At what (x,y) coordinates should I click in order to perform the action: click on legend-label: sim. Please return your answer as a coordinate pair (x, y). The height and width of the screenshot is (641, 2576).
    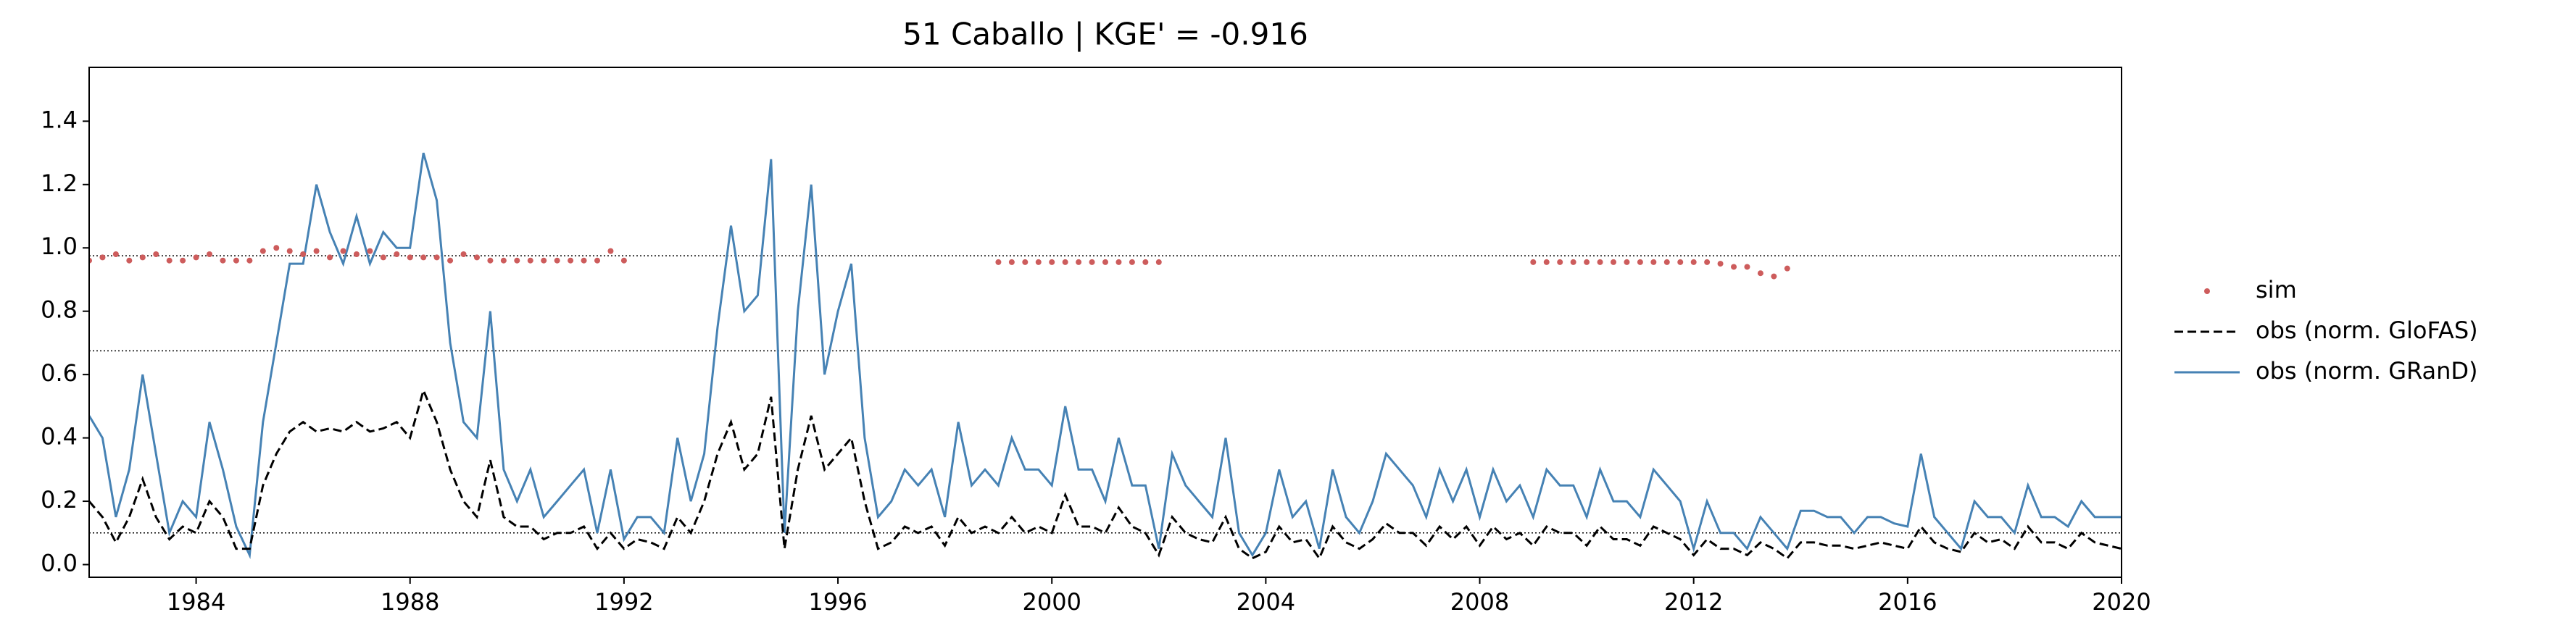
    Looking at the image, I should click on (2276, 289).